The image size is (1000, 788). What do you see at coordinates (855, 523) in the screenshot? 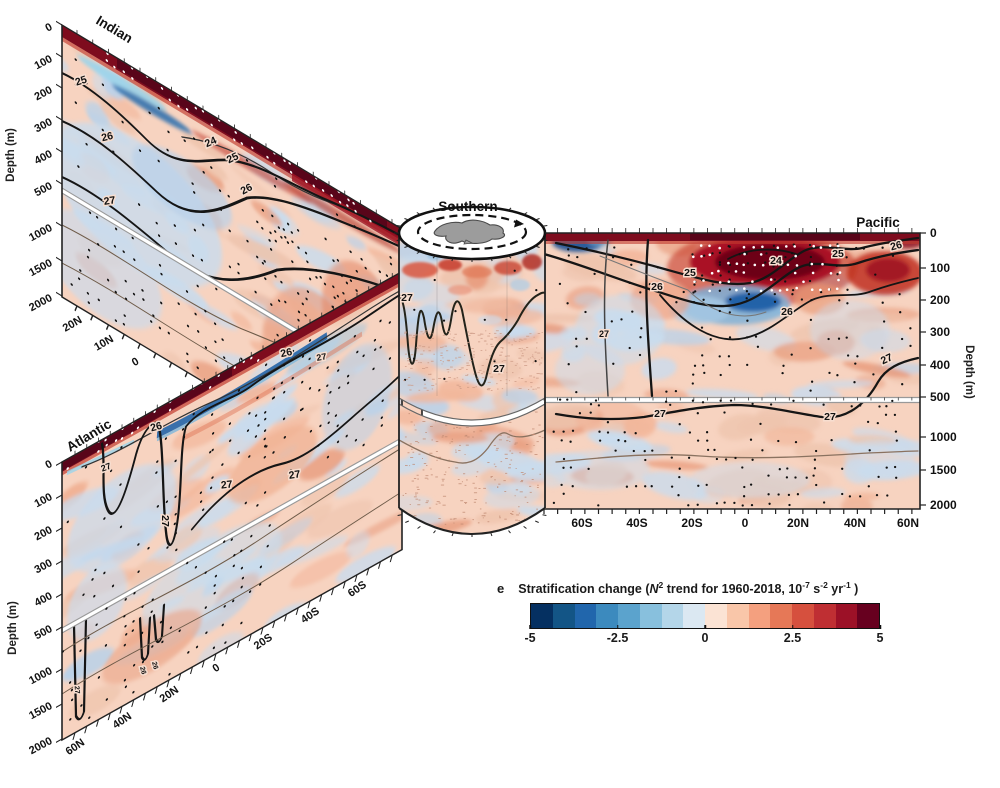
I see `tick-label: 40N` at bounding box center [855, 523].